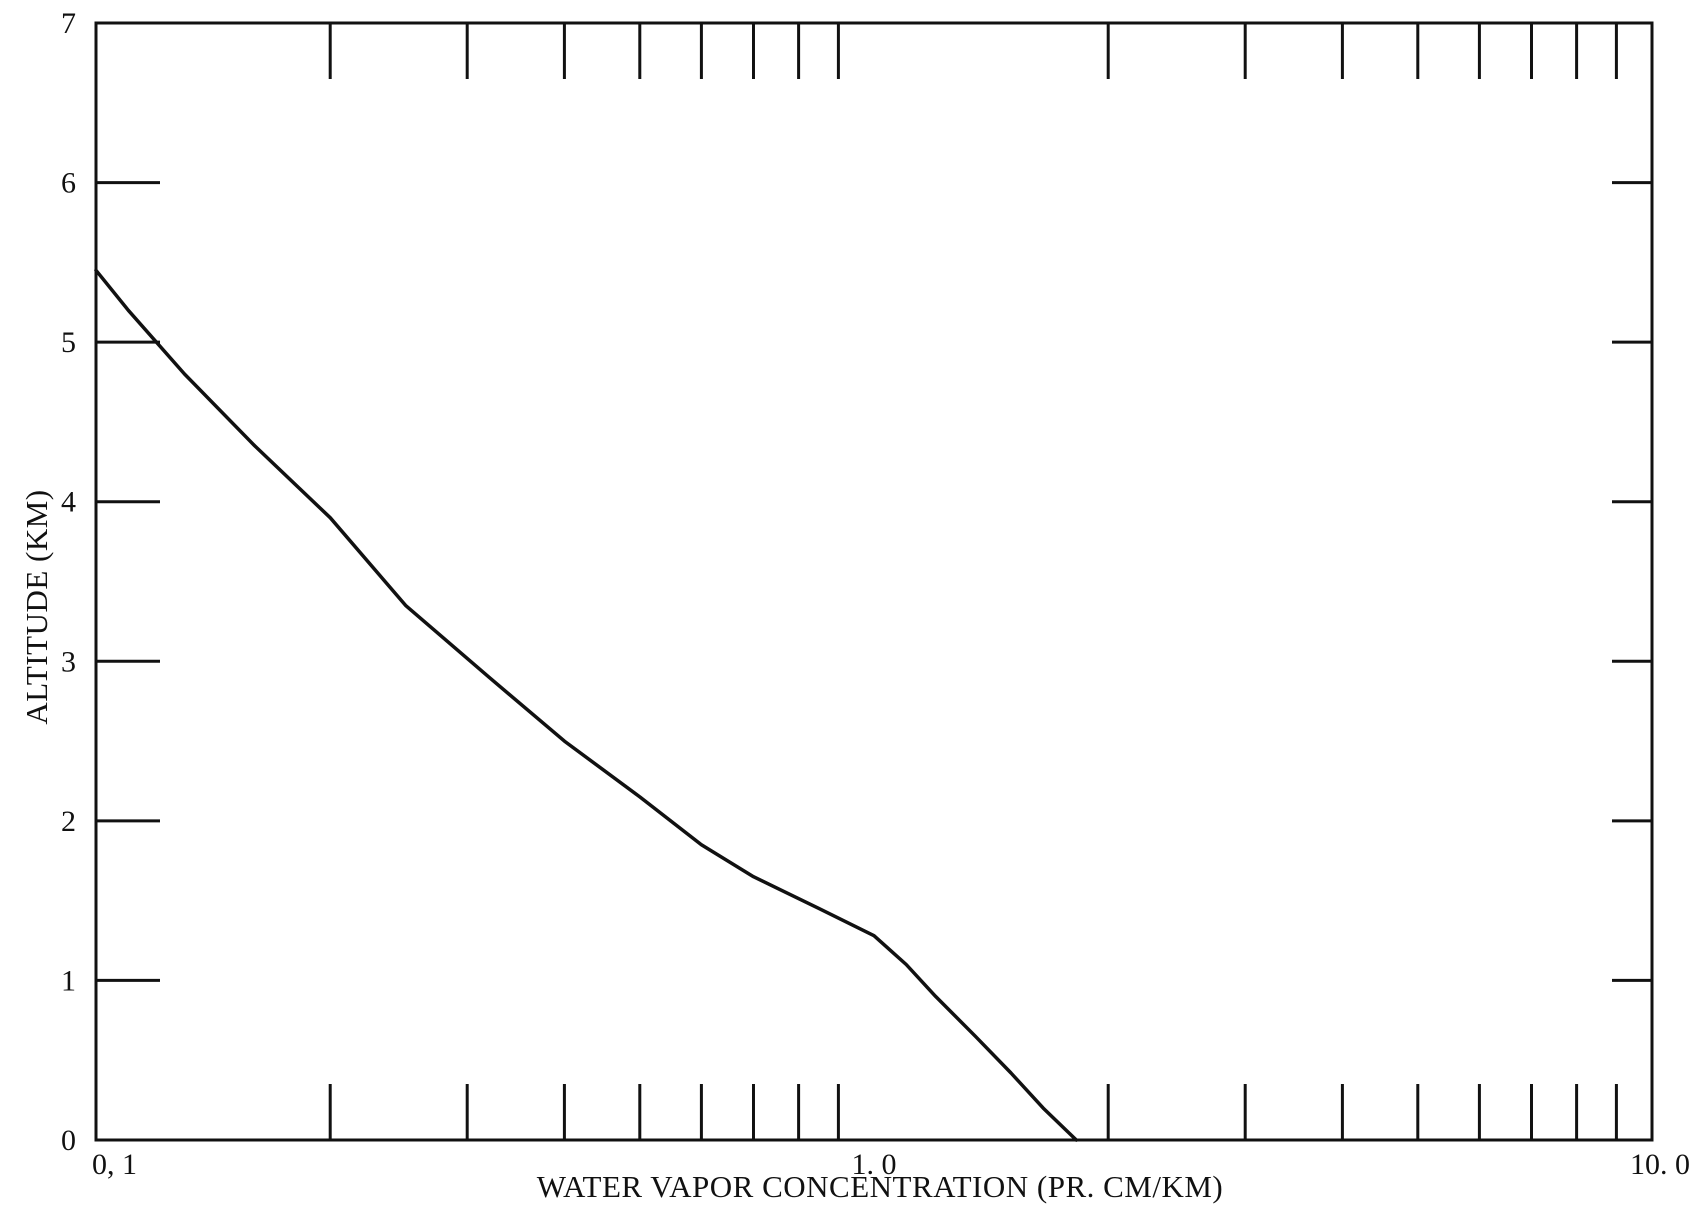 The height and width of the screenshot is (1229, 1694). Describe the element at coordinates (68, 183) in the screenshot. I see `y-tick-label: 6` at that location.